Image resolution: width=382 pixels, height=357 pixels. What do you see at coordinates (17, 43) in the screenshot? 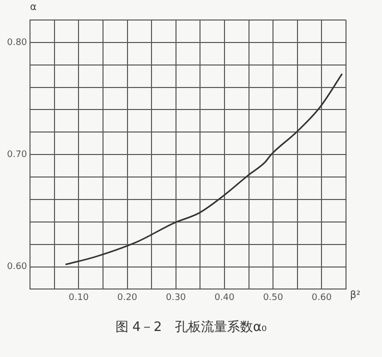
I see `y-tick-label: 0.80` at bounding box center [17, 43].